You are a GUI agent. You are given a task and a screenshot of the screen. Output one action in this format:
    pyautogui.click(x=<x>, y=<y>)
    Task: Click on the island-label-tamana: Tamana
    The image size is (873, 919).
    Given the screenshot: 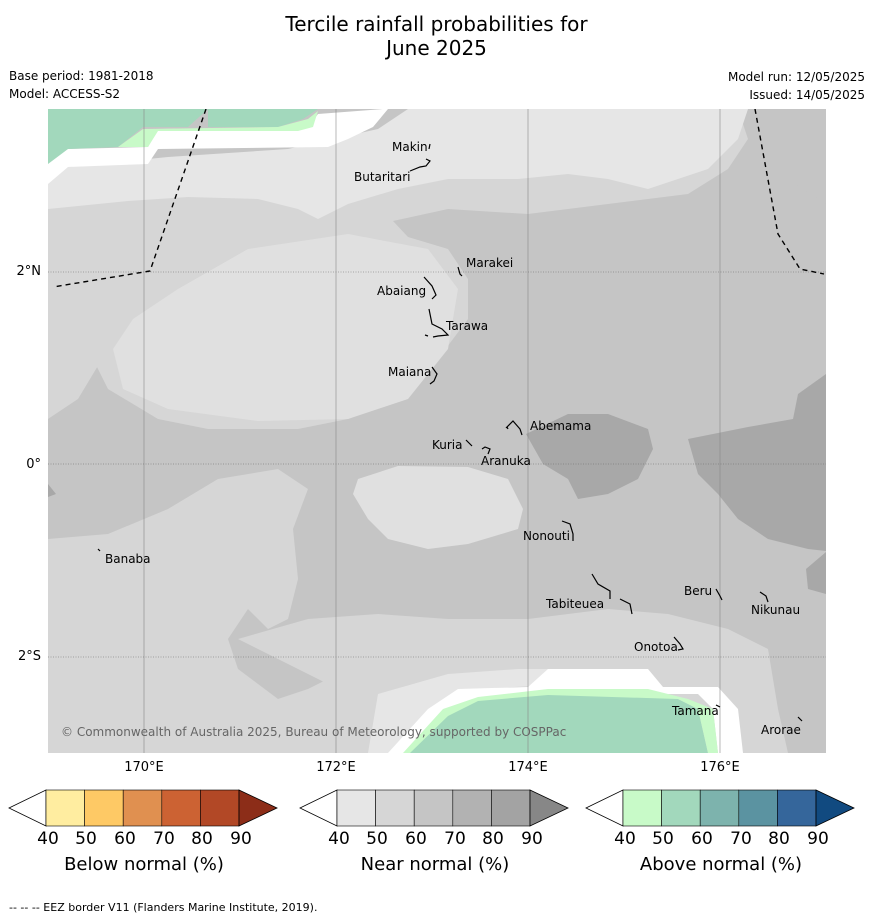 What is the action you would take?
    pyautogui.click(x=695, y=711)
    